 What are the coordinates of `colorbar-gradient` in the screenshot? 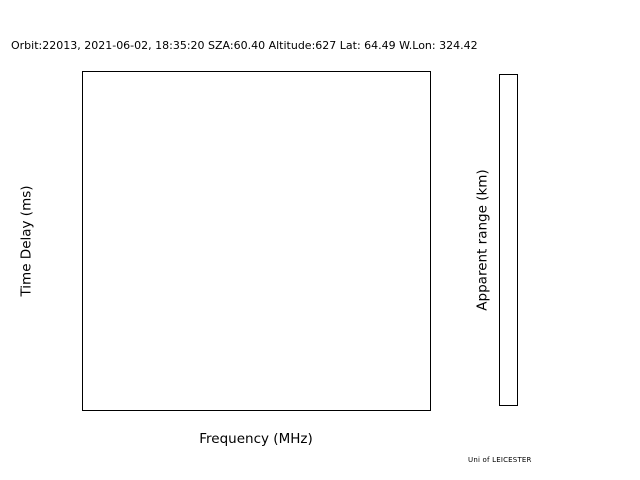 It's located at (508, 240).